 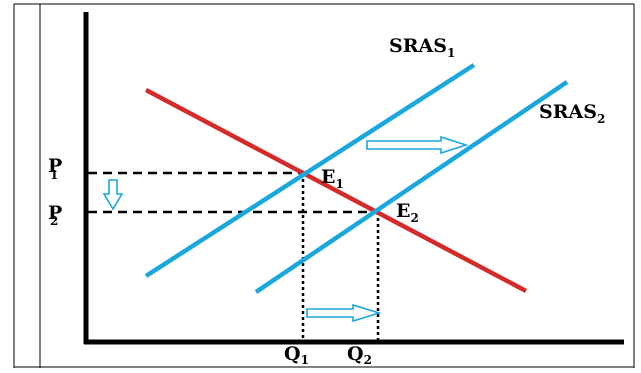 I want to click on q1-label: Q1, so click(x=296, y=355).